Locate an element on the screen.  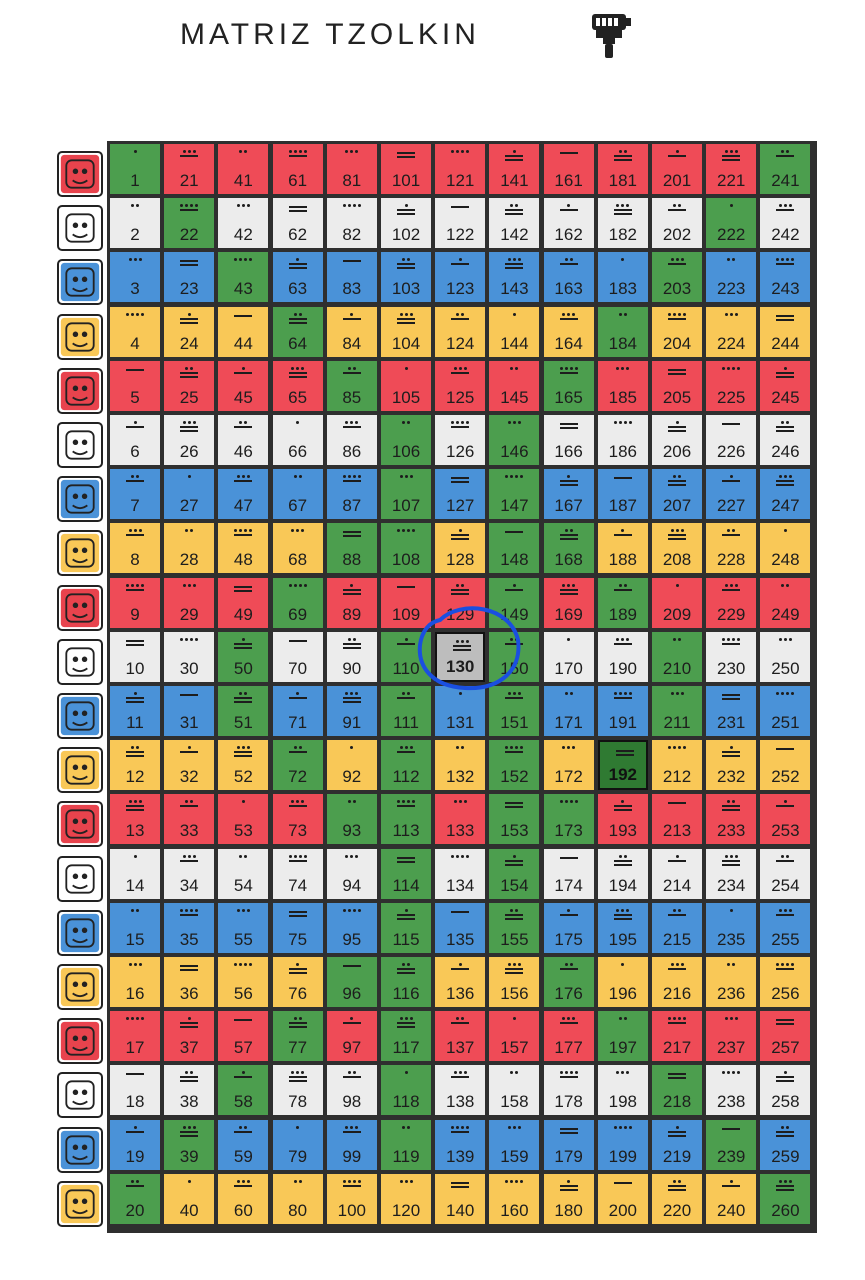
kin-cell: 65 is located at coordinates (297, 385).